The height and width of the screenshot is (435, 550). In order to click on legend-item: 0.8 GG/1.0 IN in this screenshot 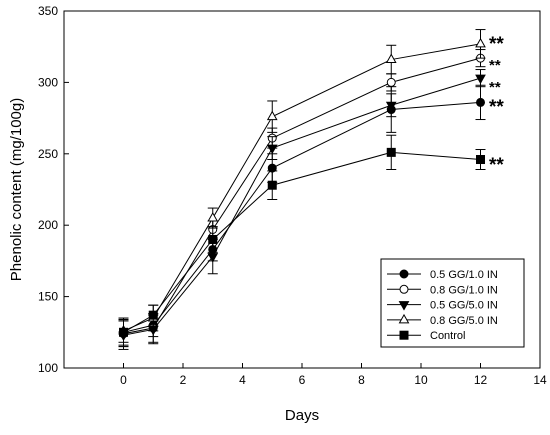, I will do `click(442, 290)`.